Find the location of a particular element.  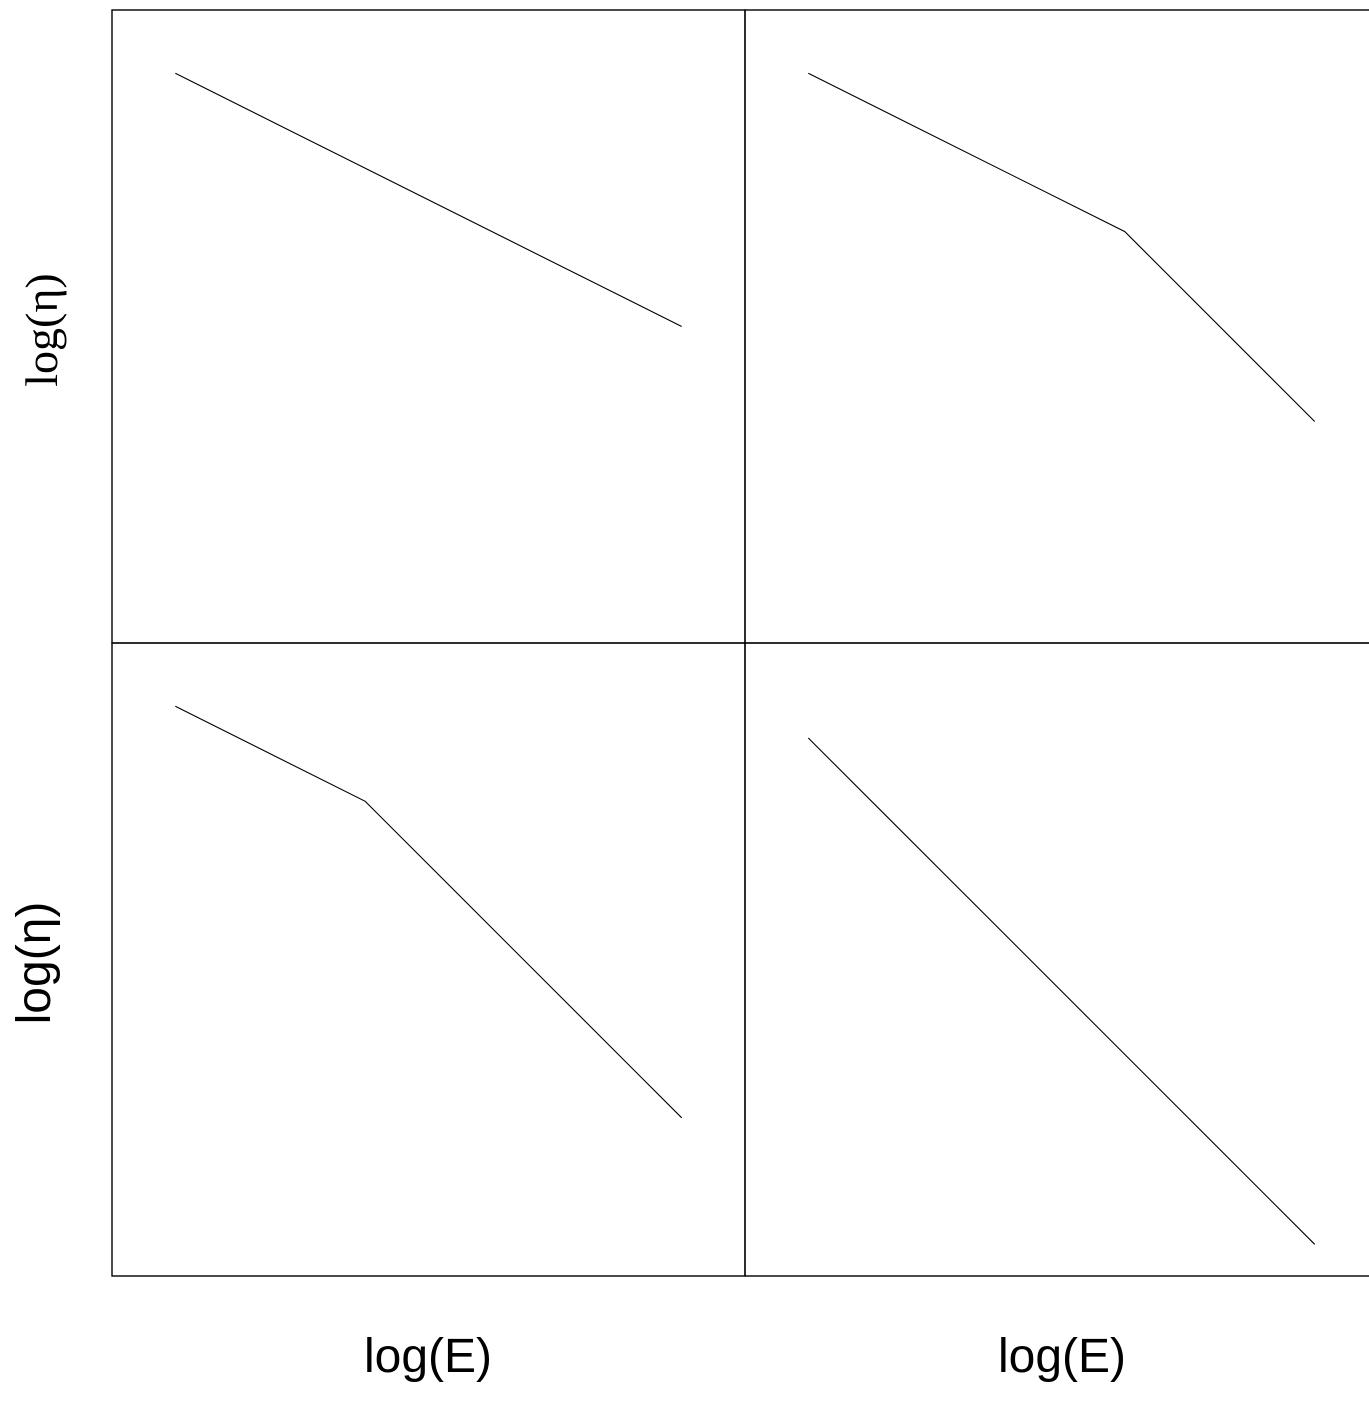

y-axis-label-top: log(η) is located at coordinates (41, 329).